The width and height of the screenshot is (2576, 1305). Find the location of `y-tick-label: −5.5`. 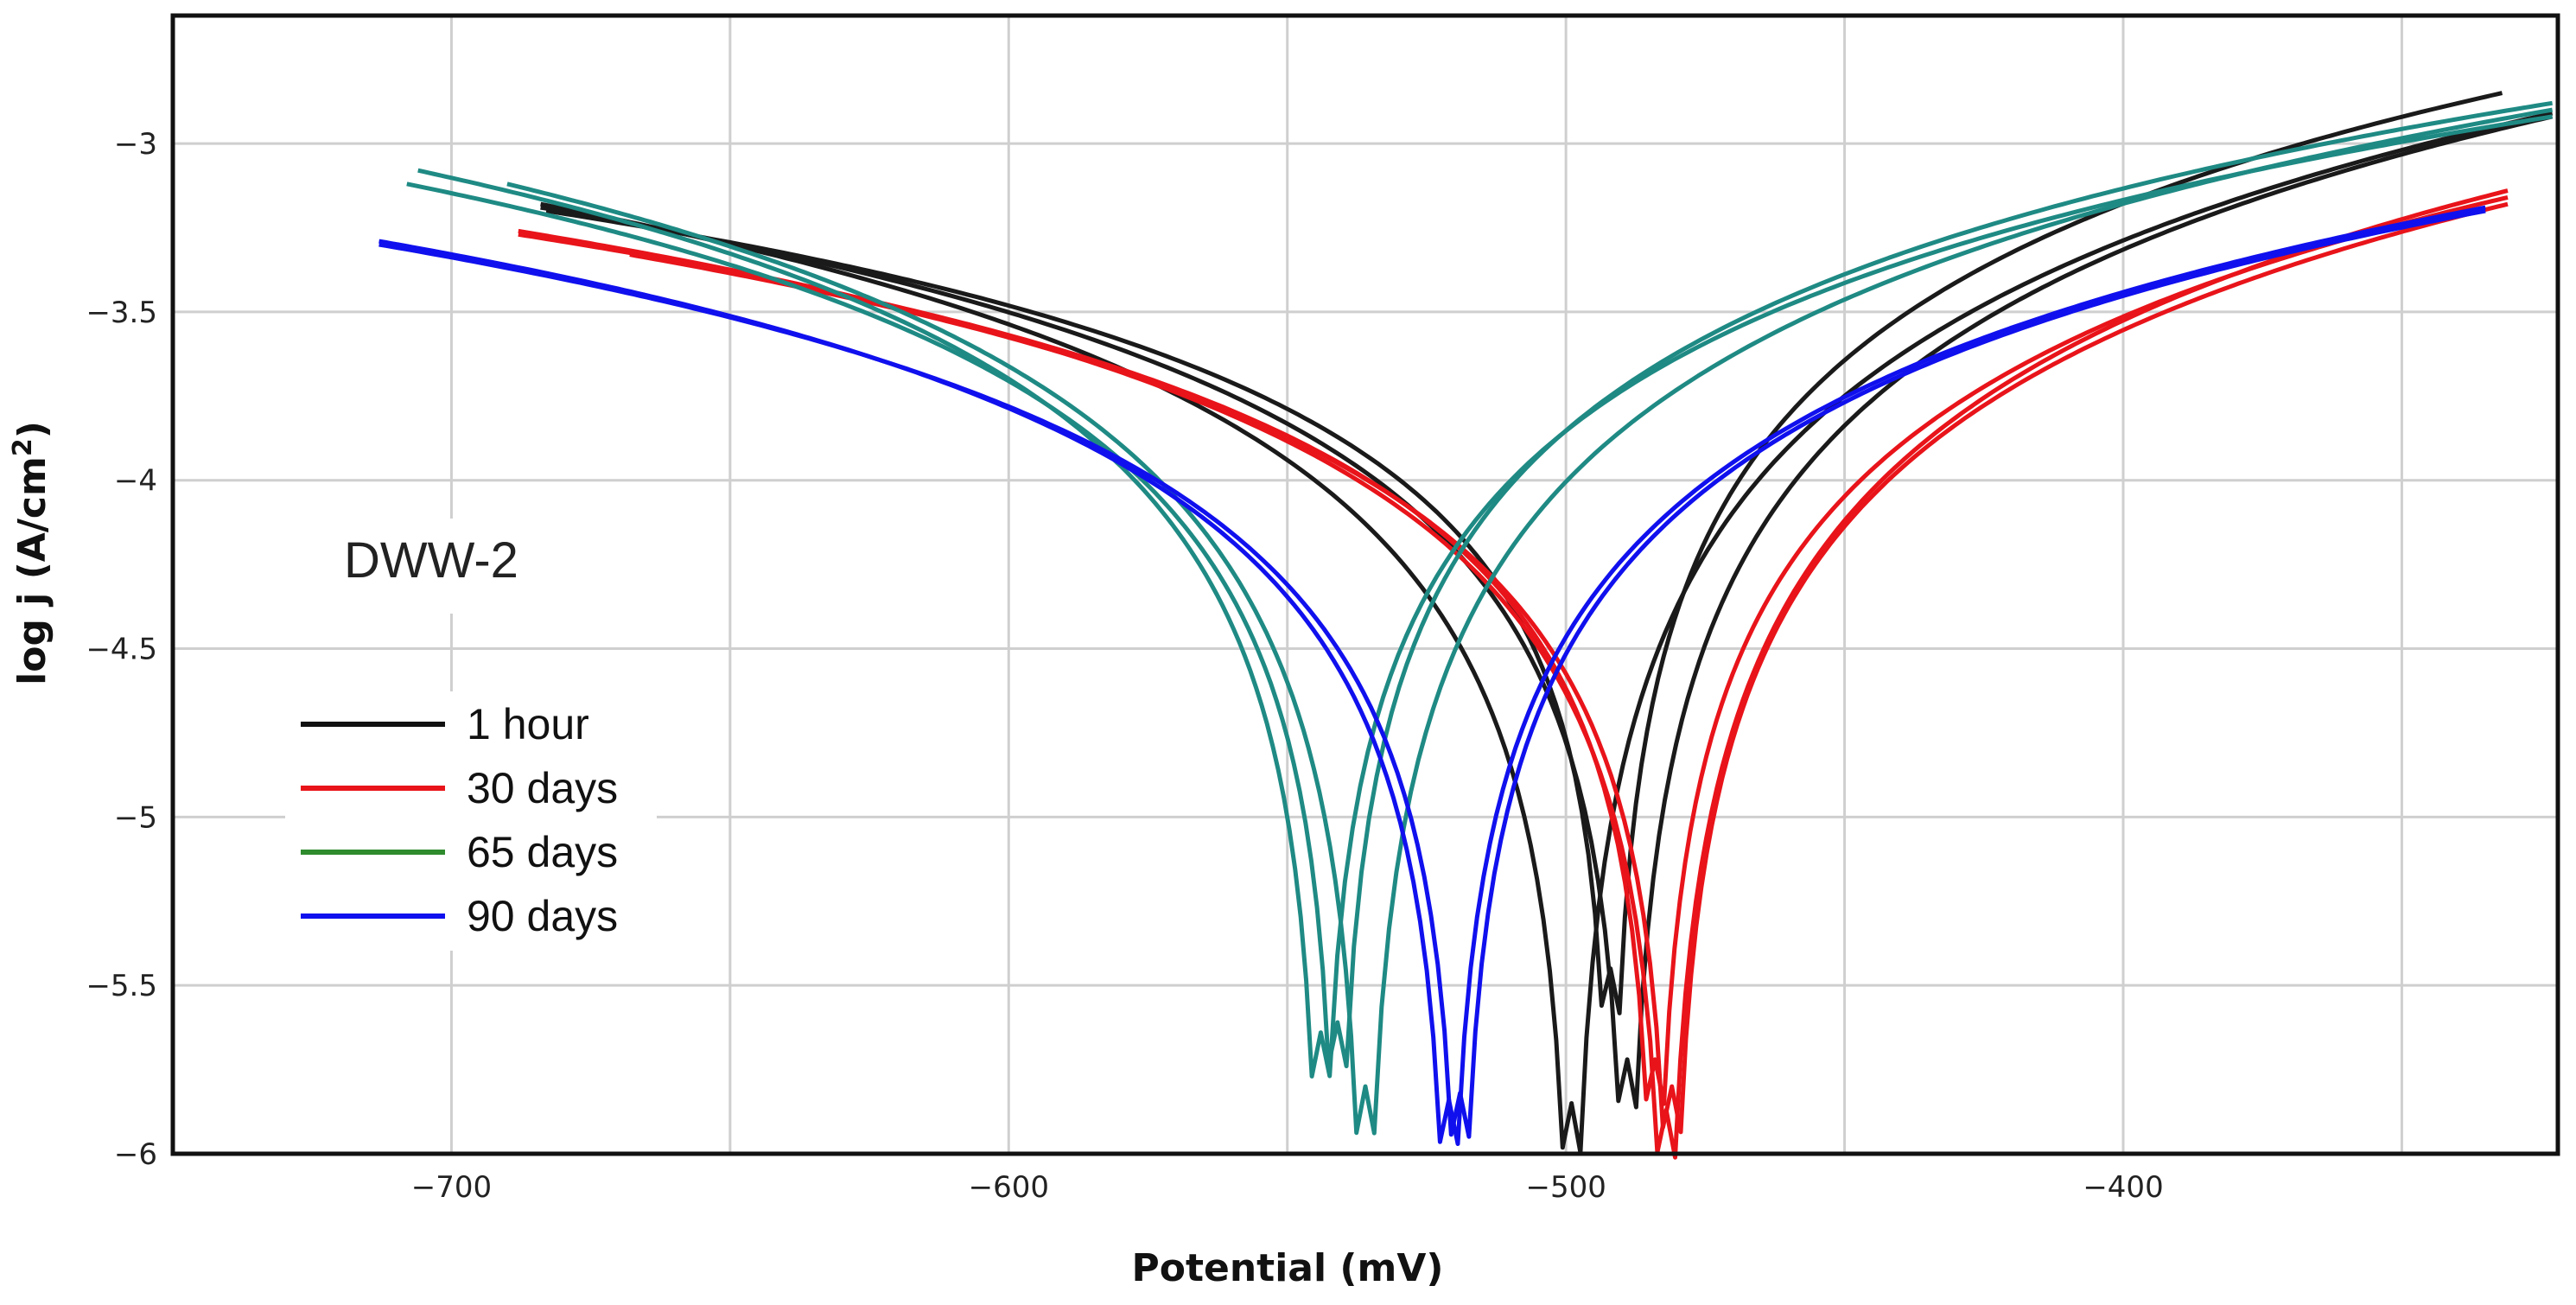

y-tick-label: −5.5 is located at coordinates (121, 986).